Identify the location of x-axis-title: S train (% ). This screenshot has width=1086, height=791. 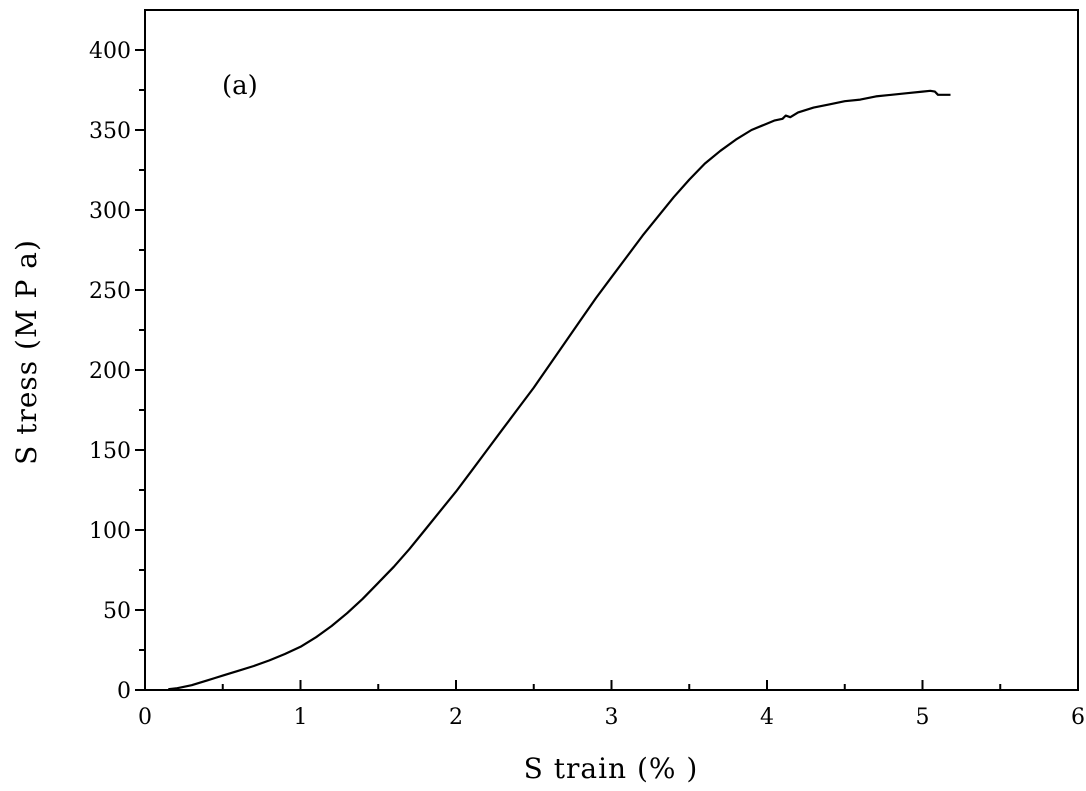
(611, 768).